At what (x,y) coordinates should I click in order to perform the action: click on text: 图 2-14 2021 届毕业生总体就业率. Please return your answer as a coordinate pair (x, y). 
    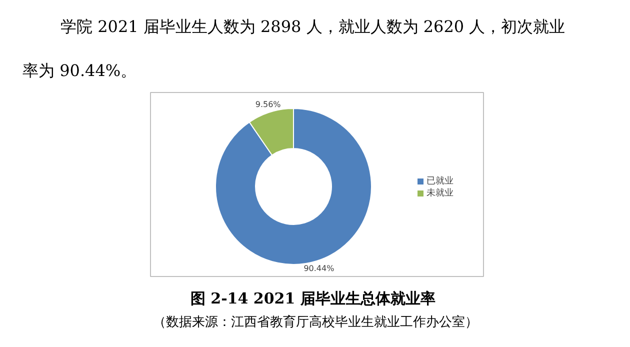
    Looking at the image, I should click on (313, 299).